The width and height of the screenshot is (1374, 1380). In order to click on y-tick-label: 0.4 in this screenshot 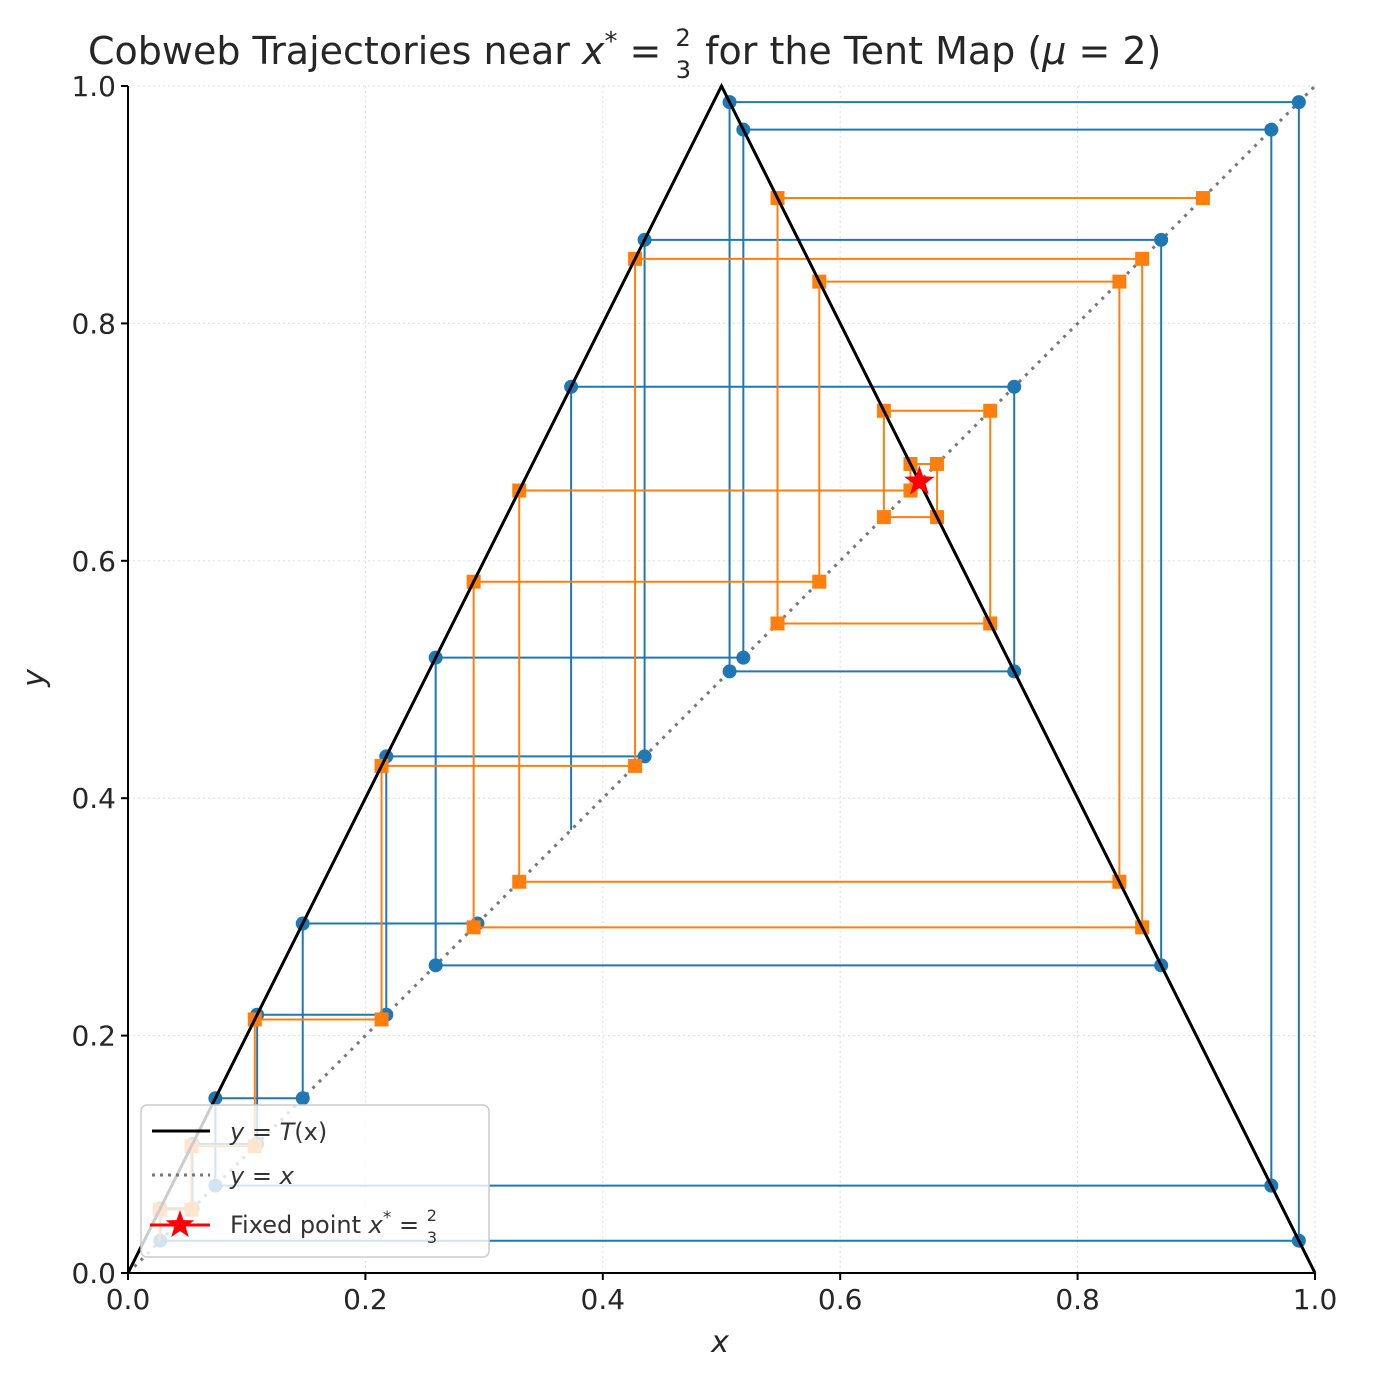, I will do `click(93, 798)`.